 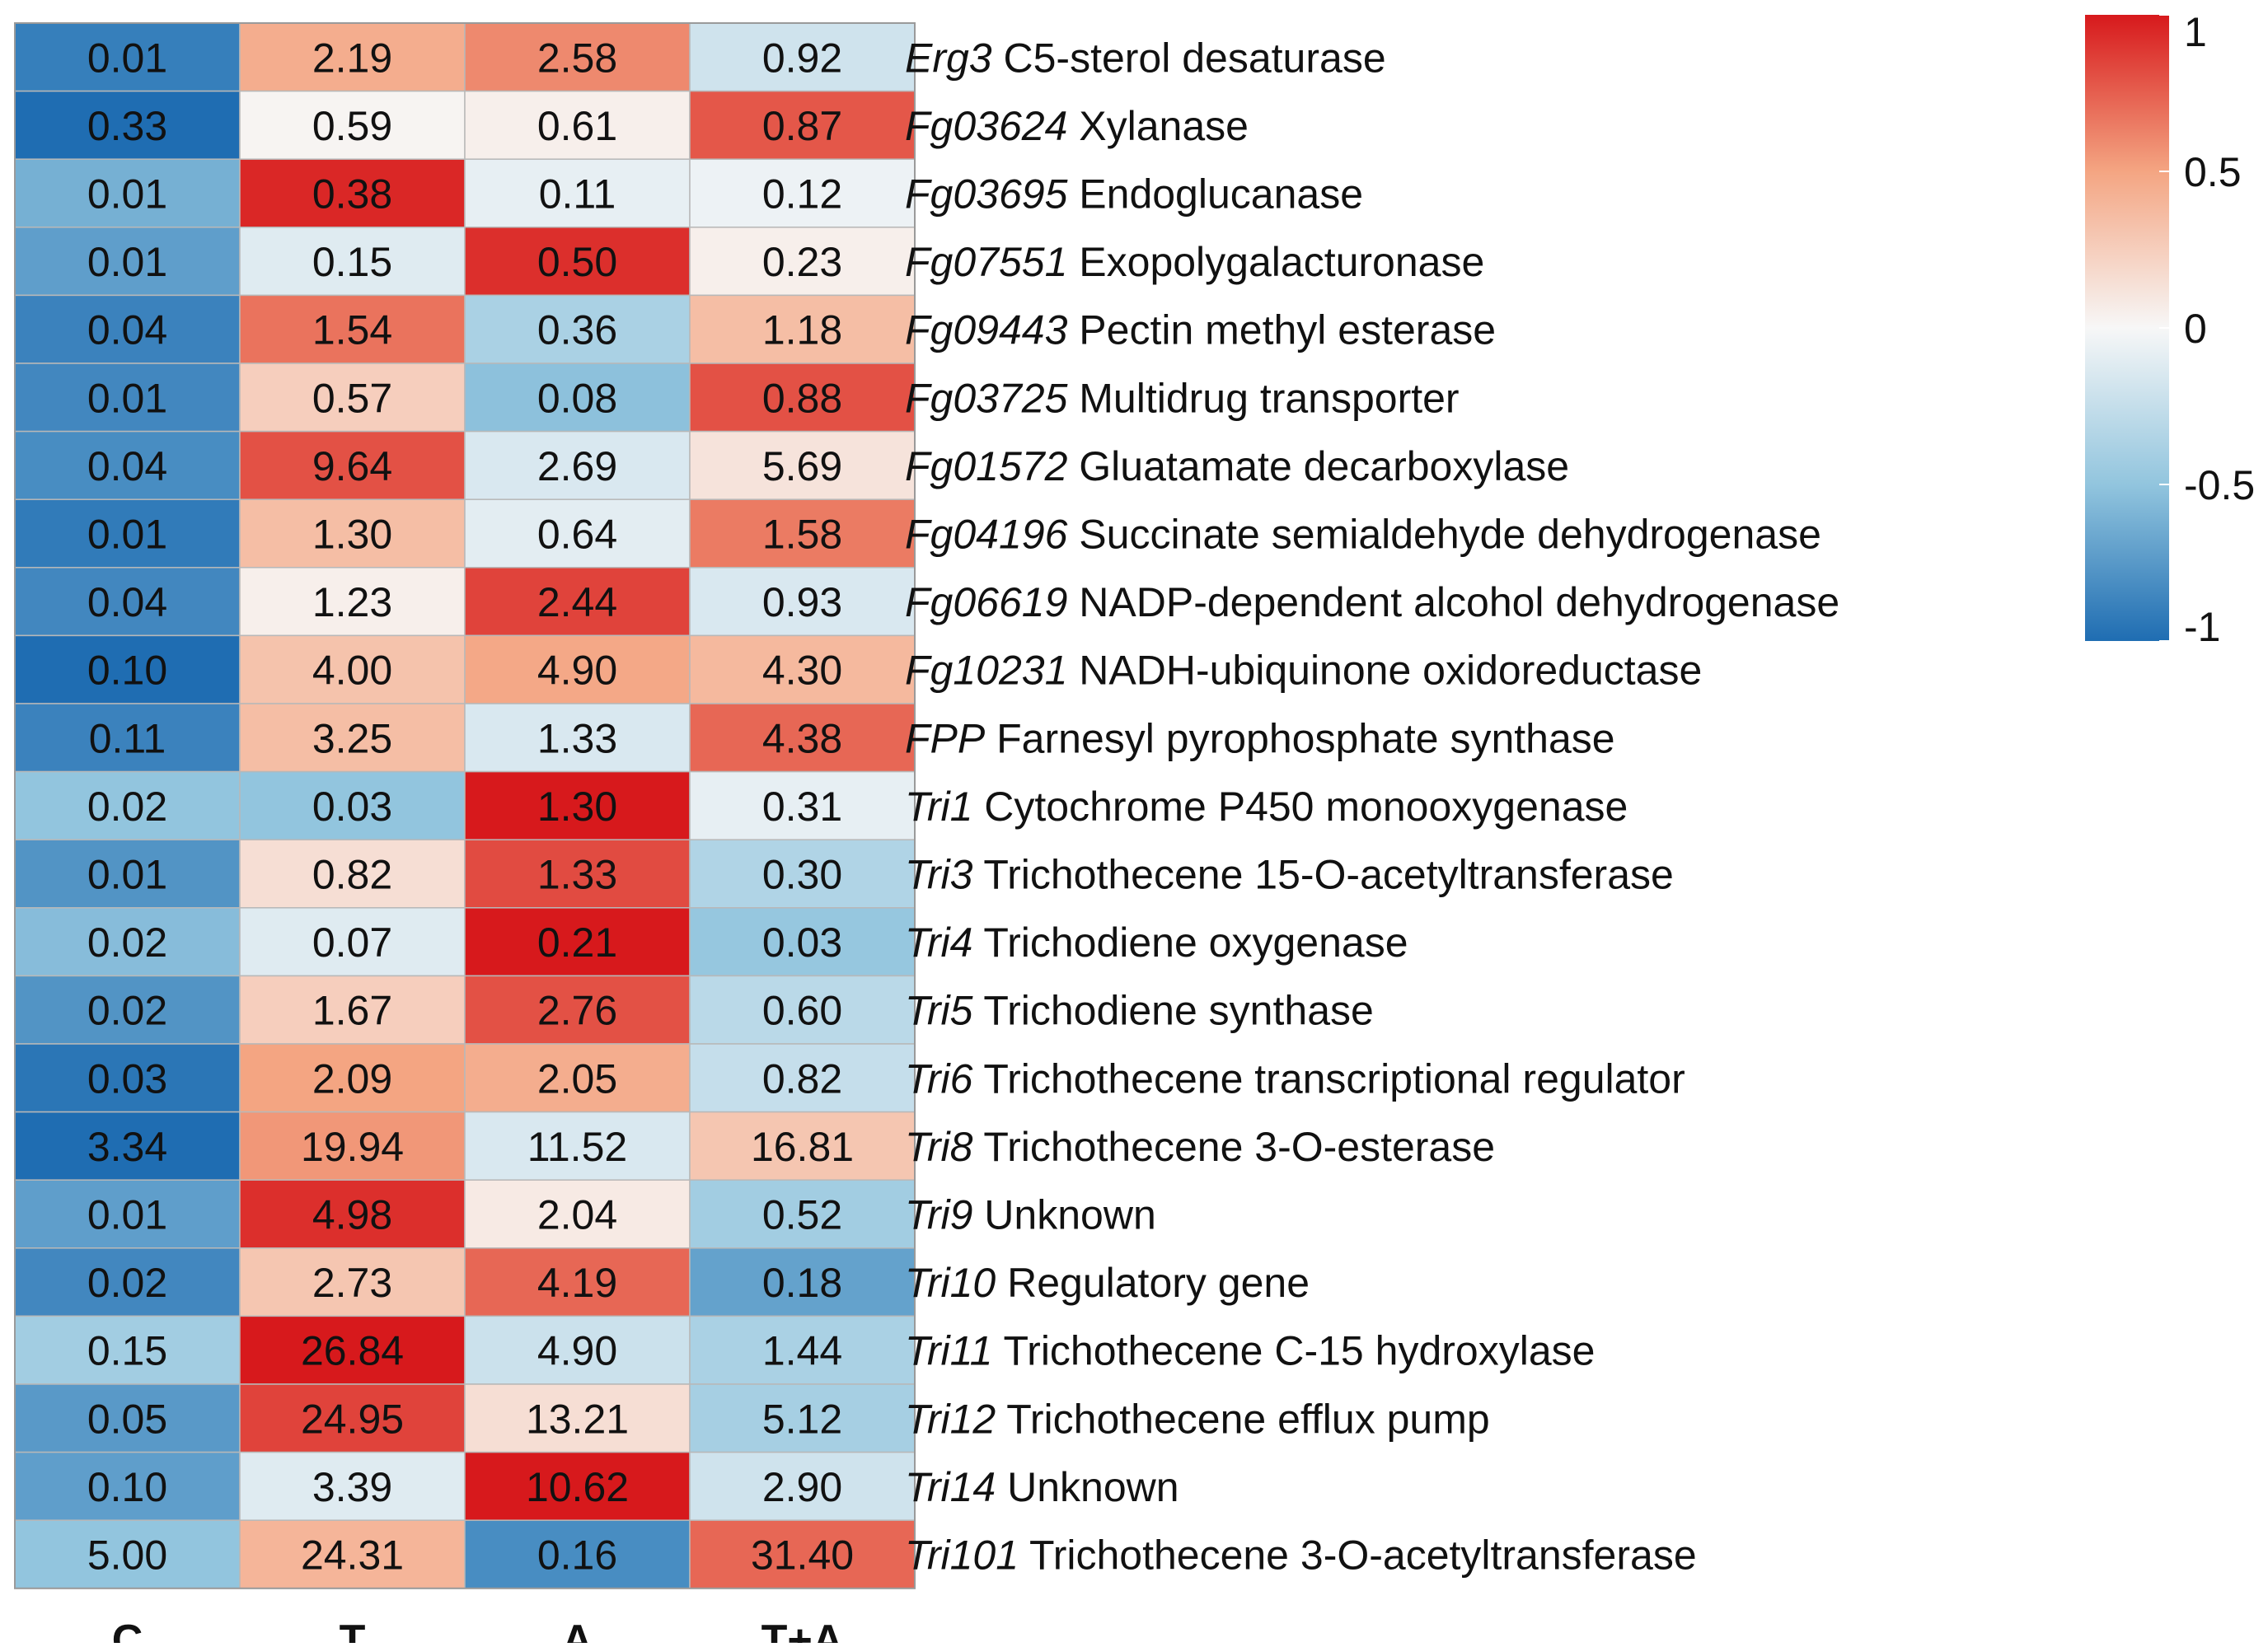 I want to click on gene-name: Tri1, so click(x=938, y=807).